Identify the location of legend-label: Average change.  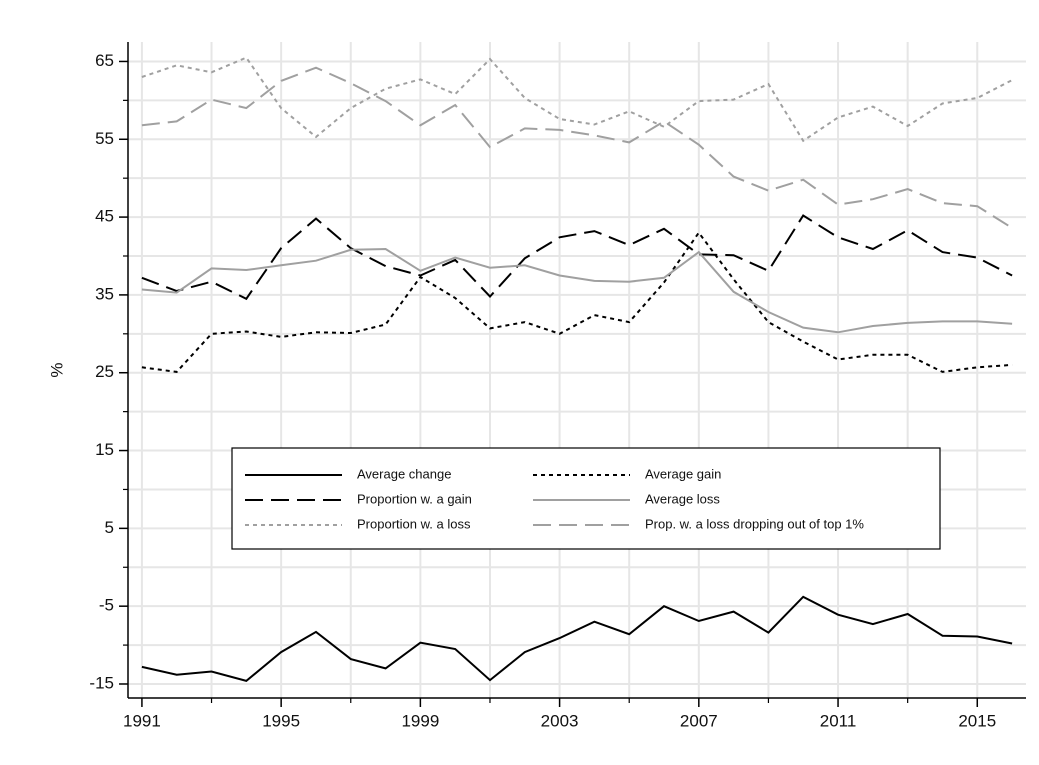
(404, 473).